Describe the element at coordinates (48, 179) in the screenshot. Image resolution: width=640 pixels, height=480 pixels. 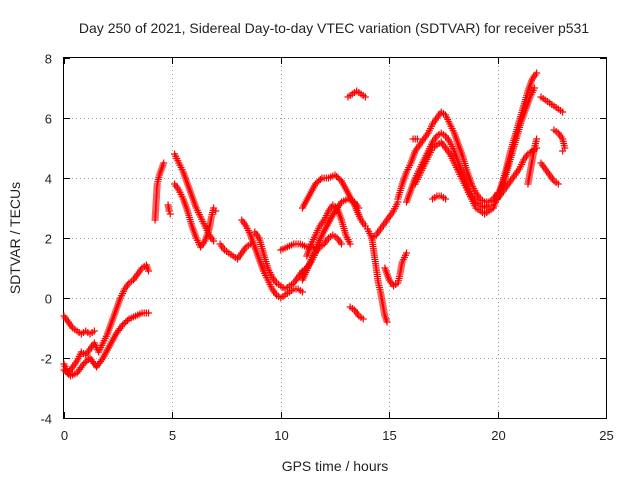
I see `y-tick-label: 4` at that location.